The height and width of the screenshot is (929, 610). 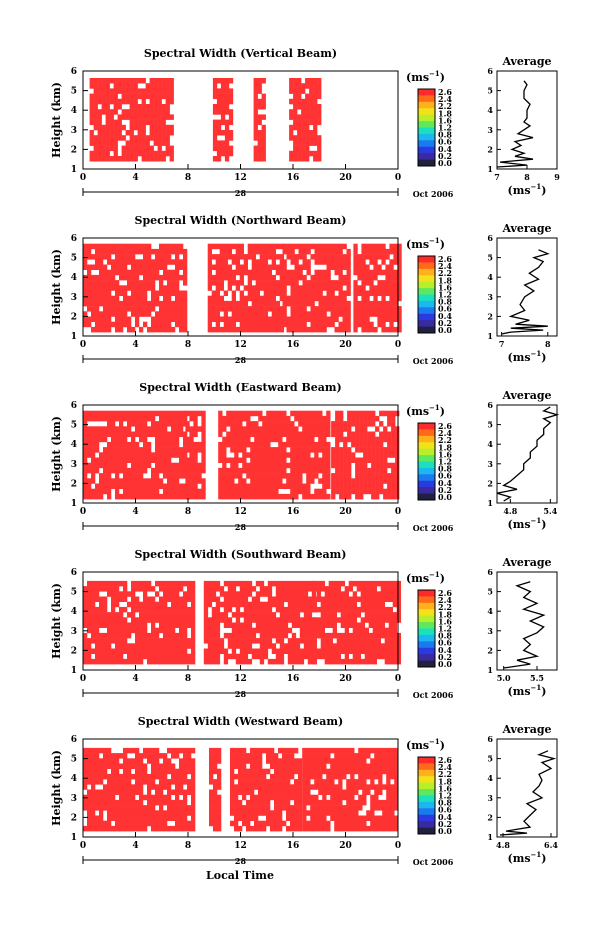 What do you see at coordinates (74, 92) in the screenshot?
I see `y-tick-label: 5` at bounding box center [74, 92].